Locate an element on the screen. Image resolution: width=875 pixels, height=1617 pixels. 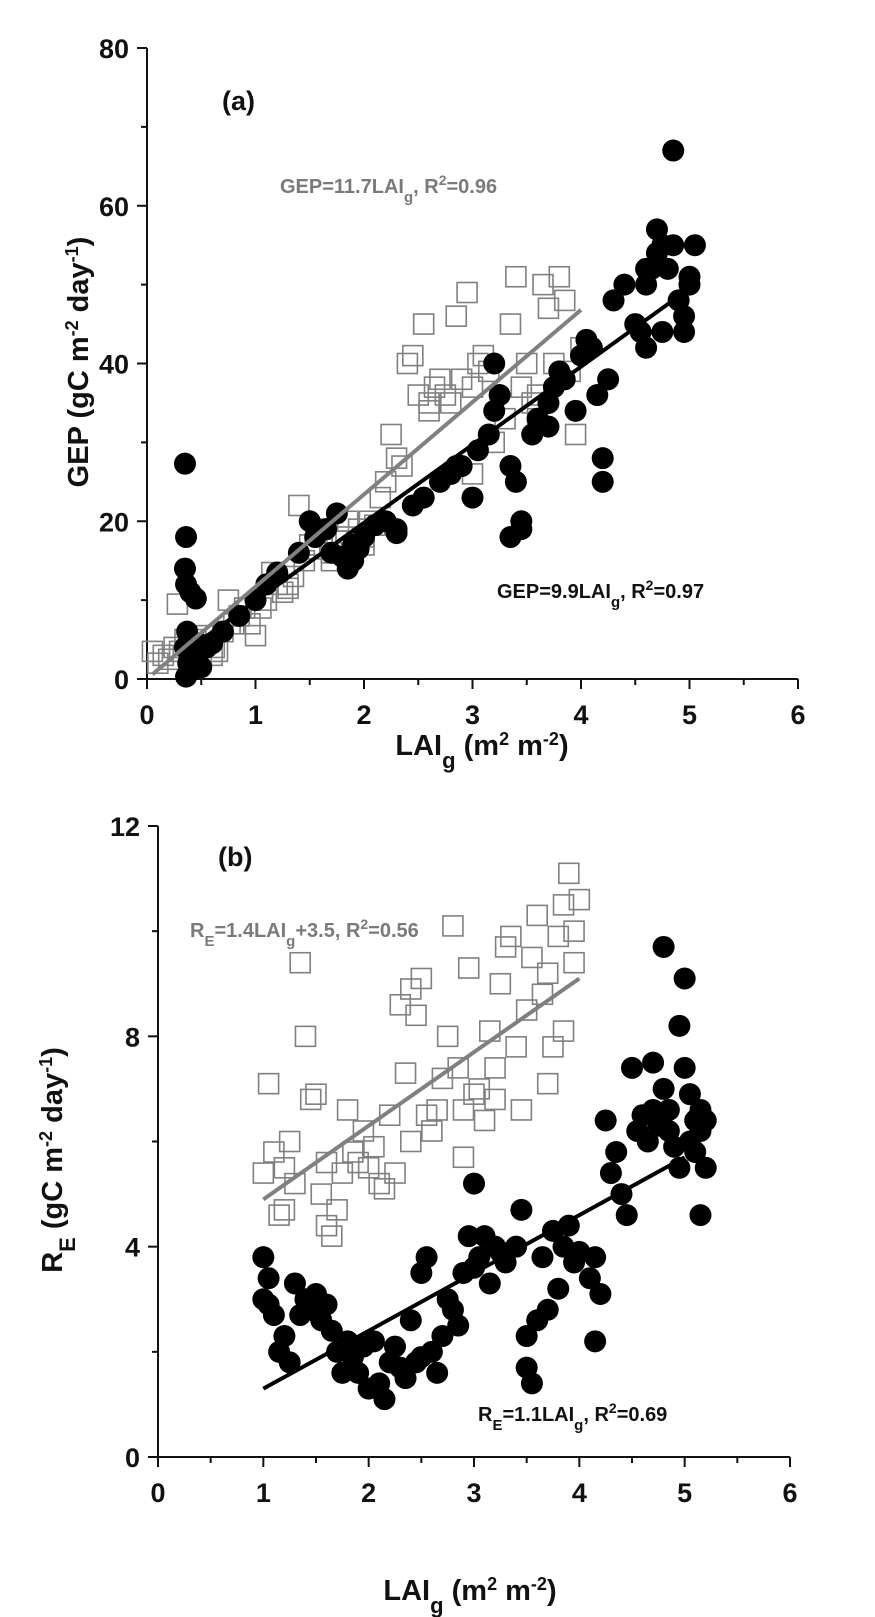
panel-b-black-fit-line is located at coordinates (474, 1273).